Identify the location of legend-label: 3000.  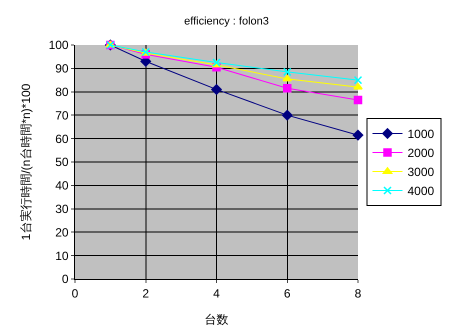
(421, 172).